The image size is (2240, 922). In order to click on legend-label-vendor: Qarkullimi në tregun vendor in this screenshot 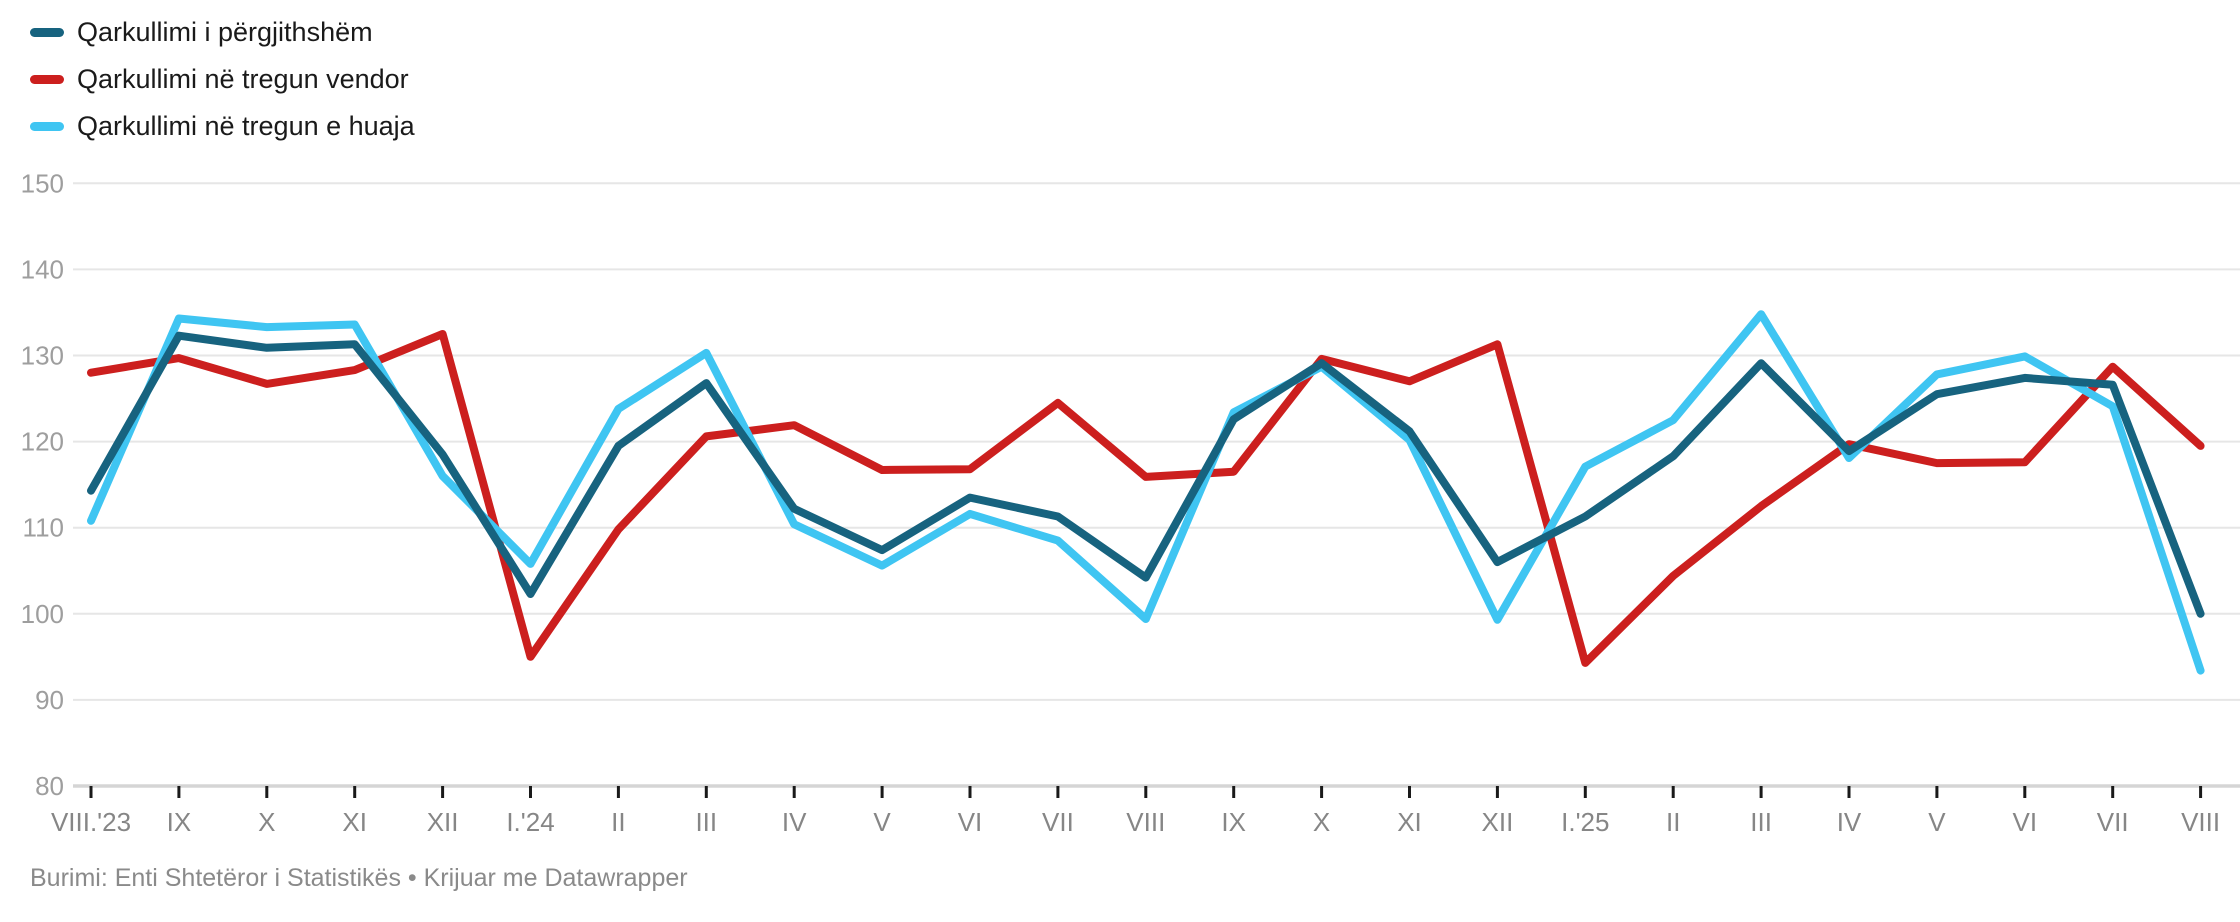, I will do `click(243, 79)`.